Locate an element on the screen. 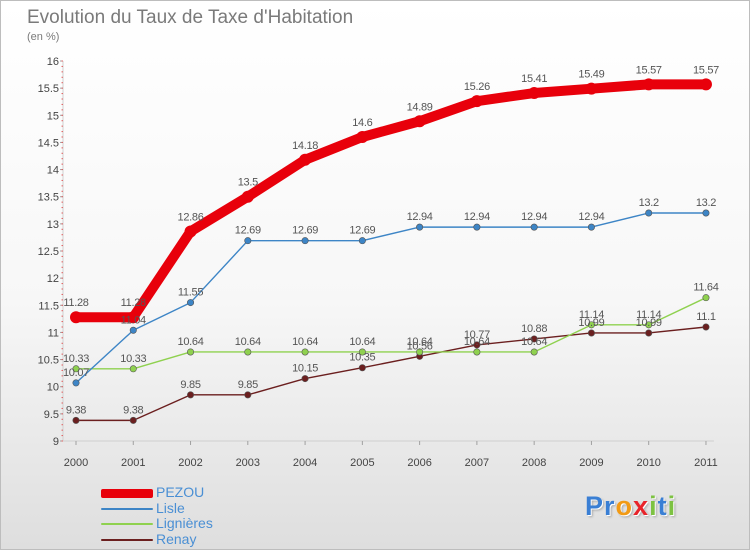 Image resolution: width=750 pixels, height=550 pixels. data-label: 10.77 is located at coordinates (477, 335).